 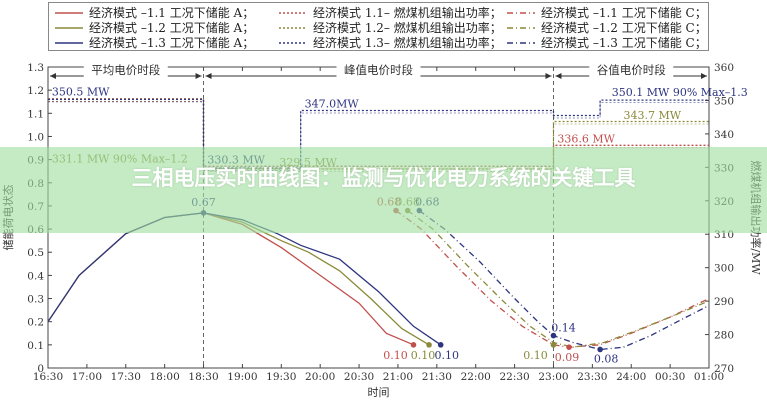 I want to click on power-annotation: 347.0MW, so click(x=332, y=103).